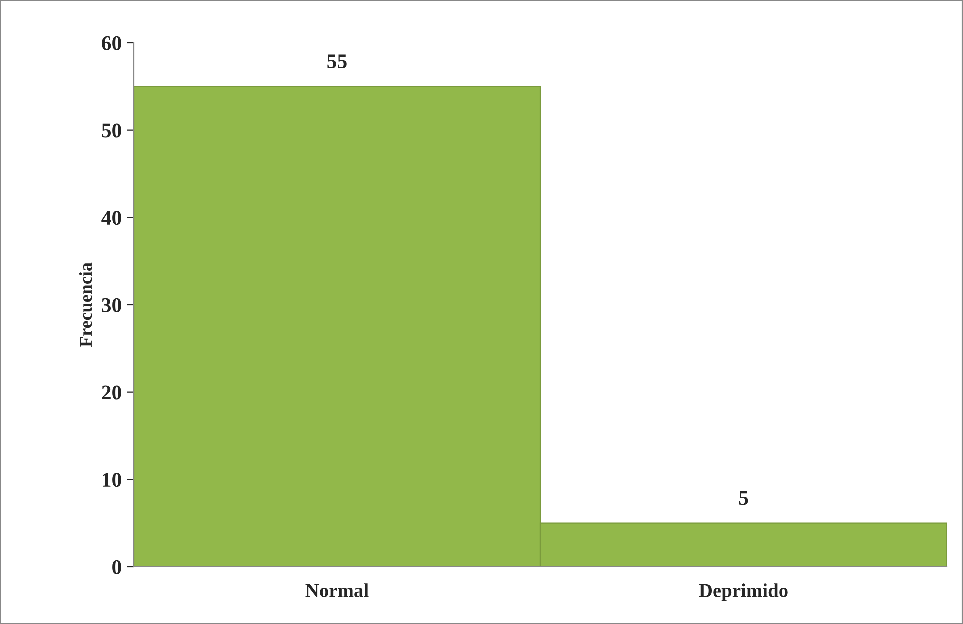 Image resolution: width=963 pixels, height=624 pixels. I want to click on x-tick-label: Normal, so click(337, 591).